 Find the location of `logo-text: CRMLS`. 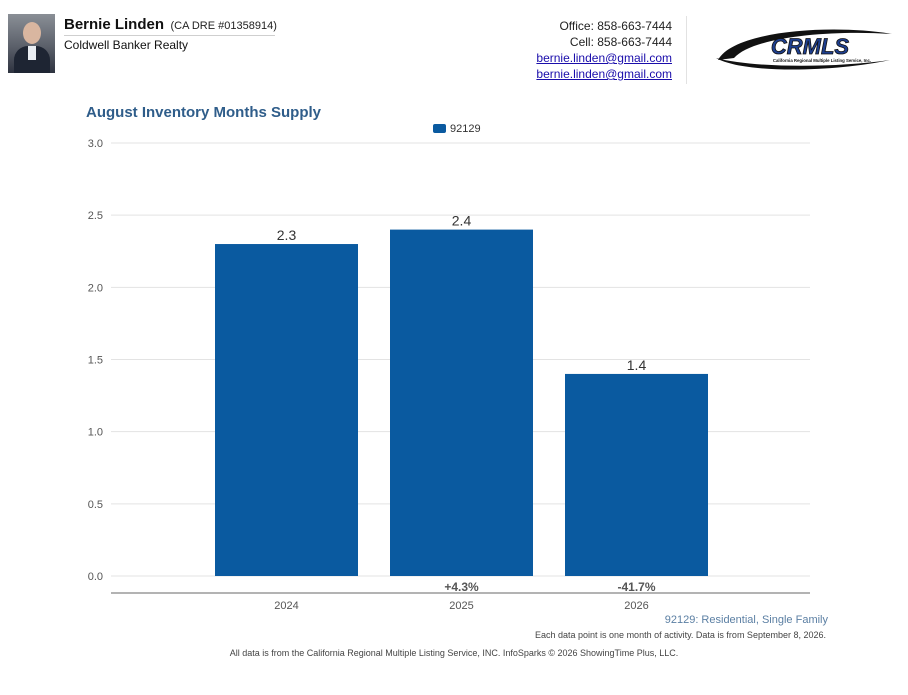

logo-text: CRMLS is located at coordinates (810, 46).